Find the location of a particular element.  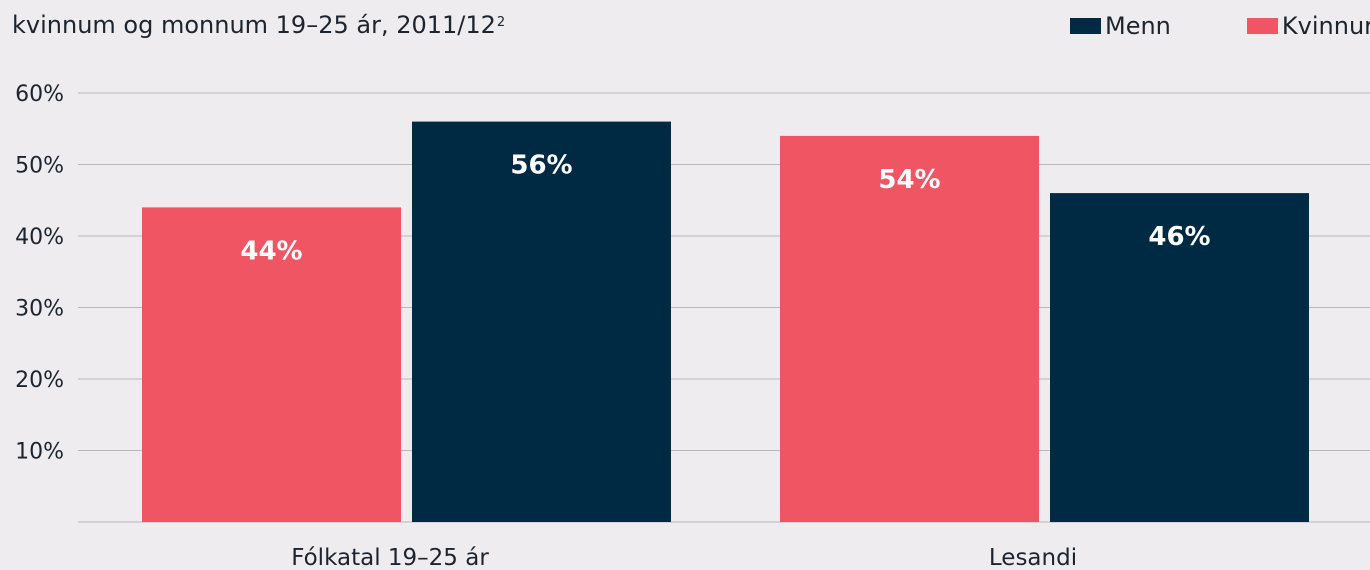

y-tick-label-10: 10% is located at coordinates (39, 452).